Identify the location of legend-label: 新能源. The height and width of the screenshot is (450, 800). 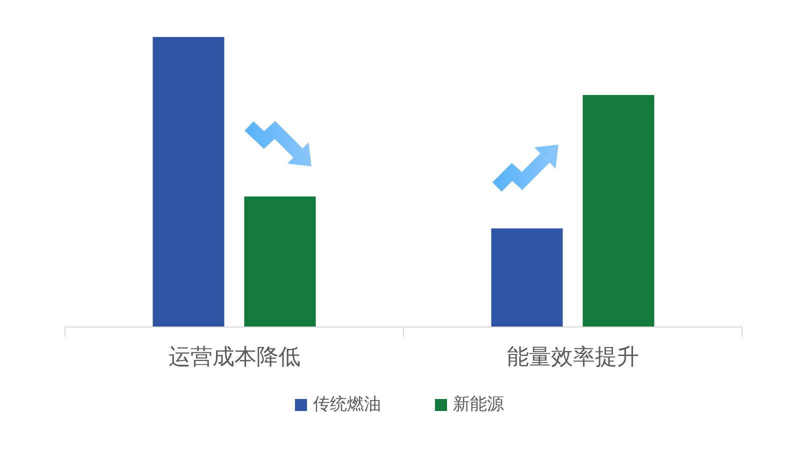
(478, 404).